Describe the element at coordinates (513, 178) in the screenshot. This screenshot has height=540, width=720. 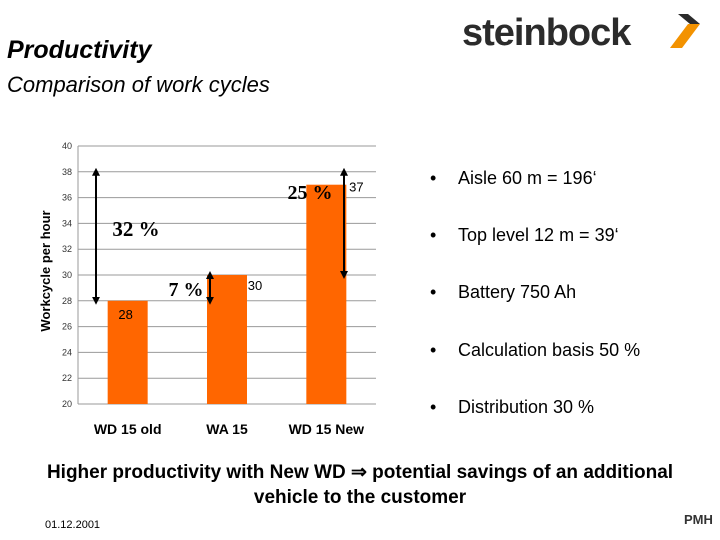
I see `bullet-item: • Aisle 60 m = 196‘` at that location.